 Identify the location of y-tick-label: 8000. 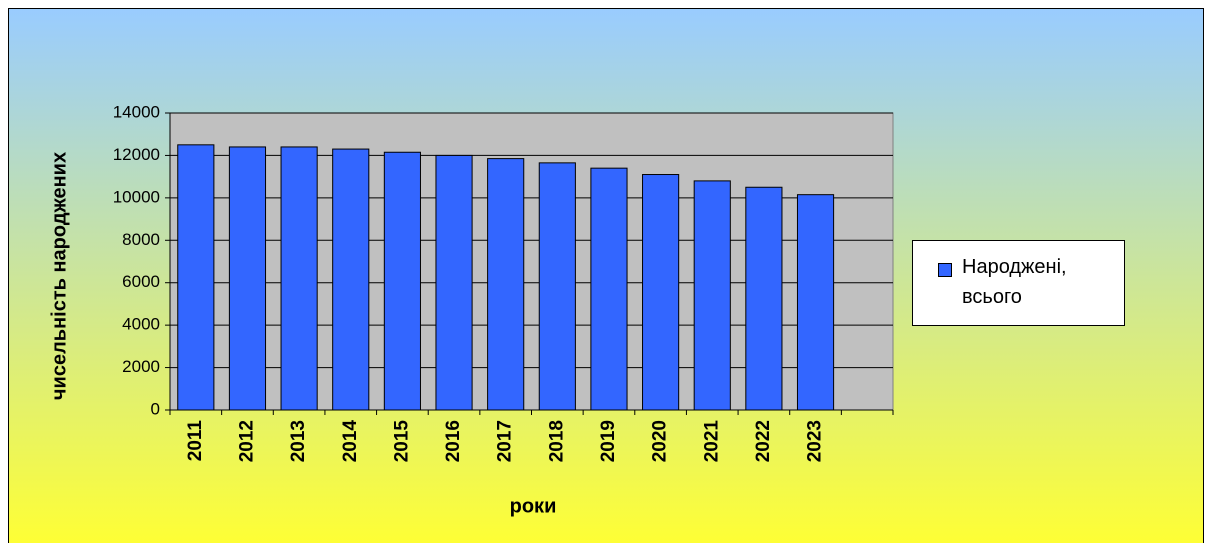
(141, 239).